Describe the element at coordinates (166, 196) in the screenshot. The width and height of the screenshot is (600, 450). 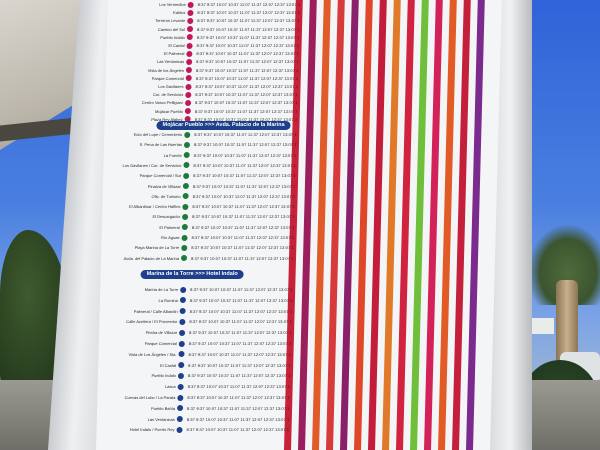
I see `stop-label: Ofic. de Turismo` at that location.